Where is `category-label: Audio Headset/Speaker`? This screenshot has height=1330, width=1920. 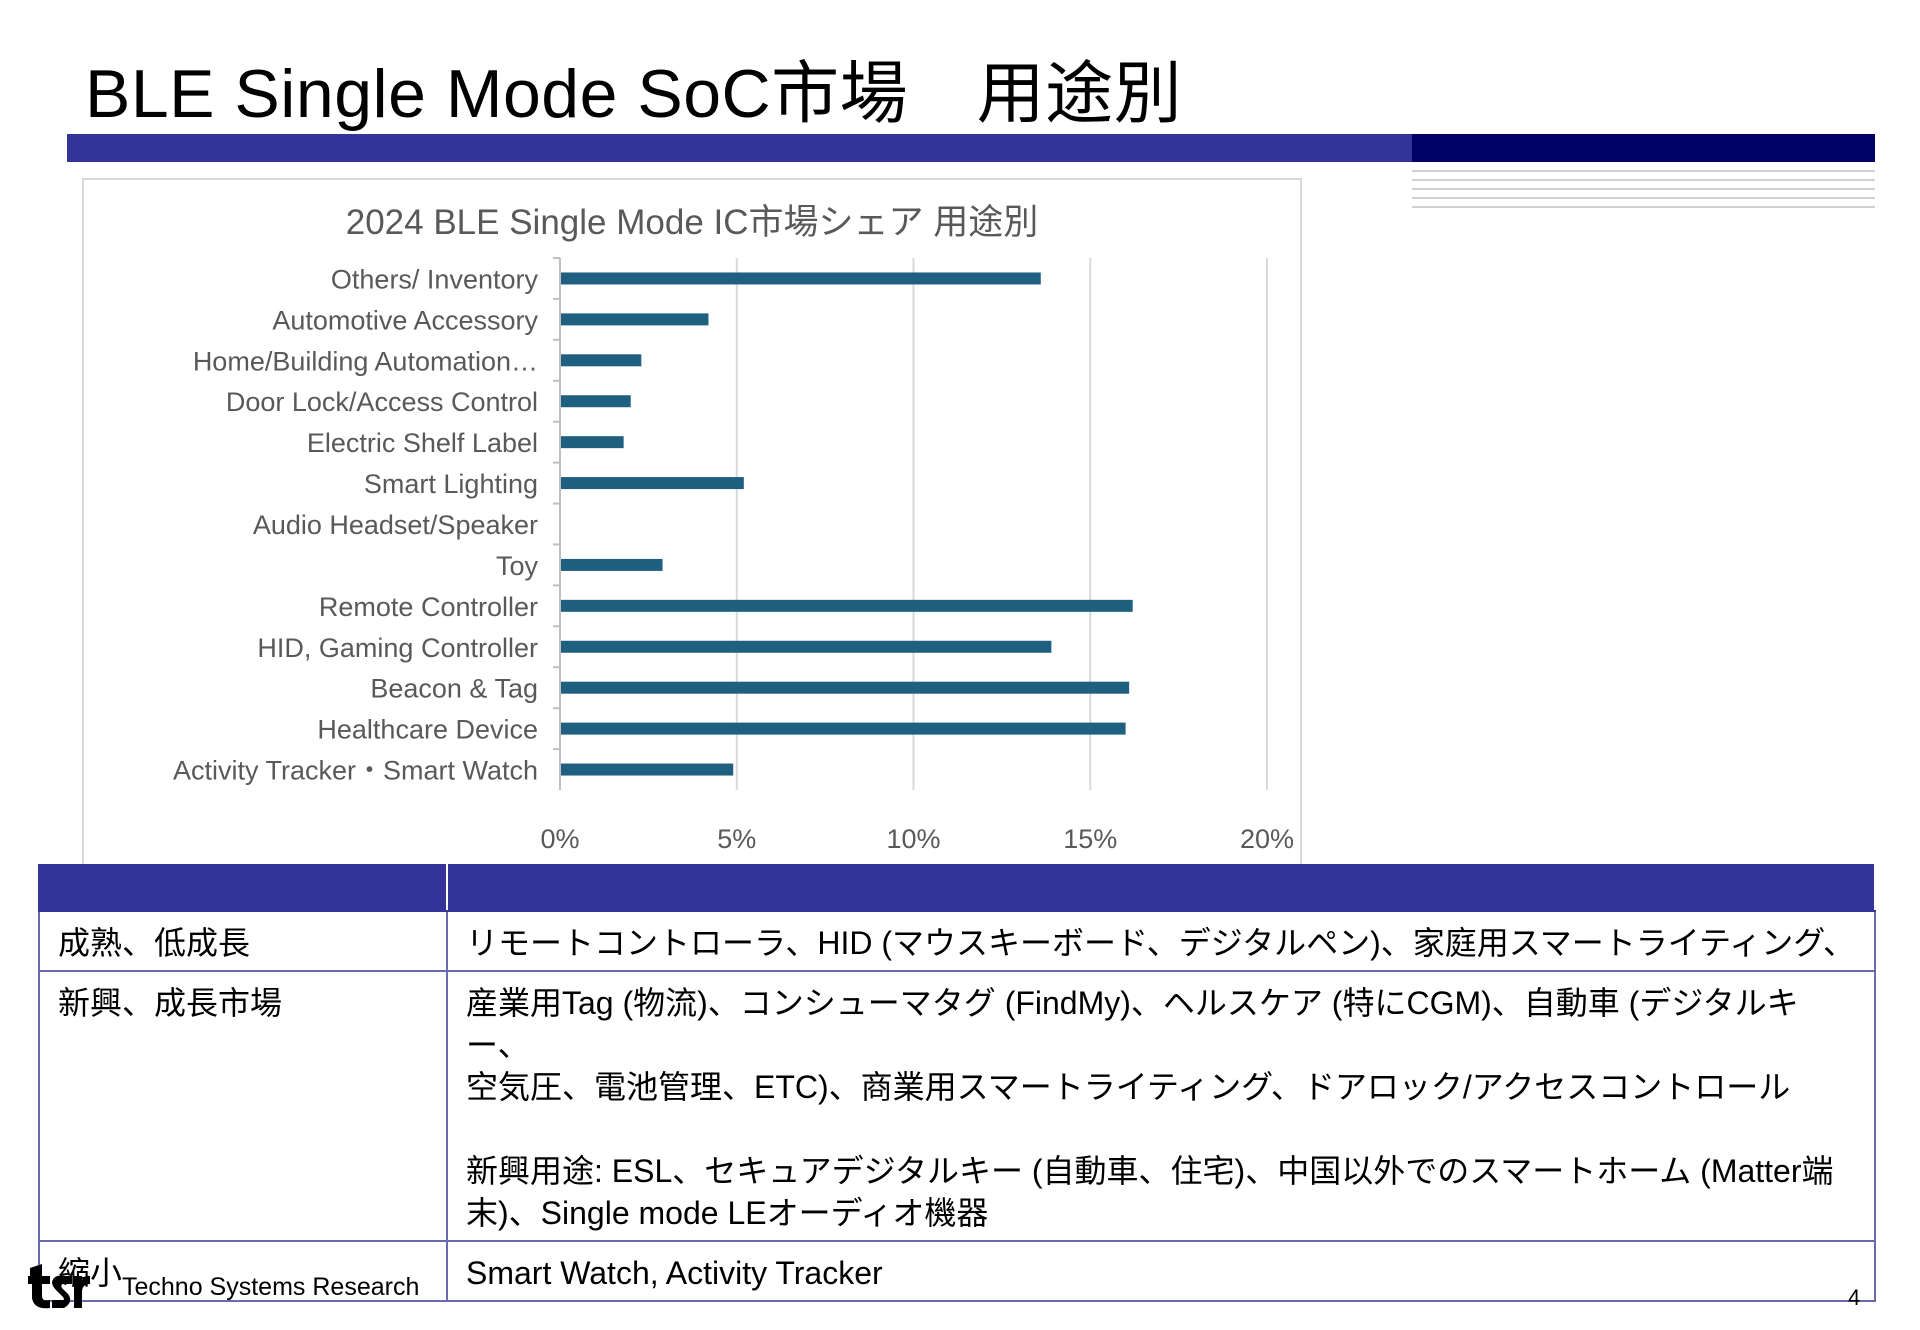 category-label: Audio Headset/Speaker is located at coordinates (395, 525).